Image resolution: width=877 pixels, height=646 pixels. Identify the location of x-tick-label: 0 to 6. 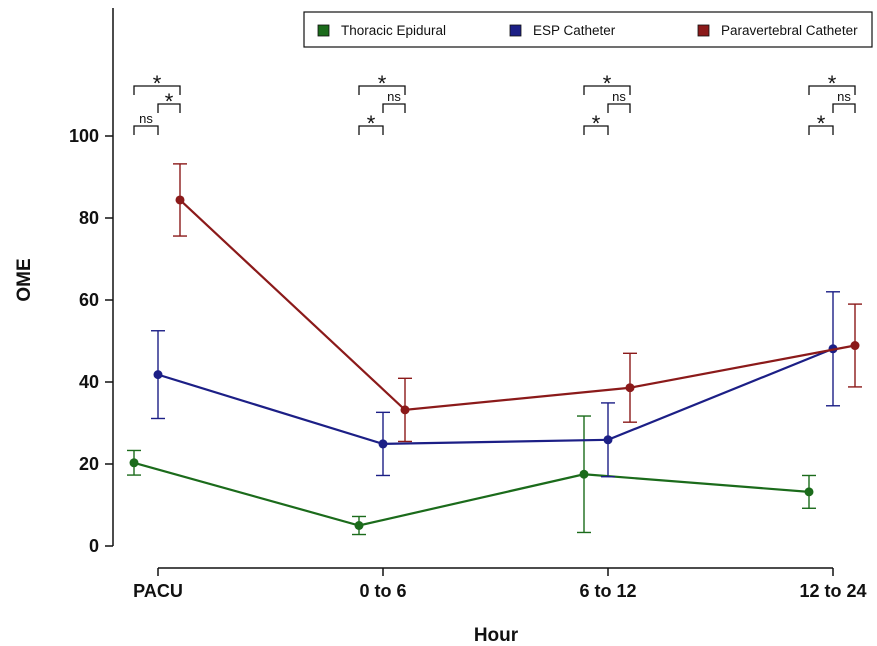
(382, 591).